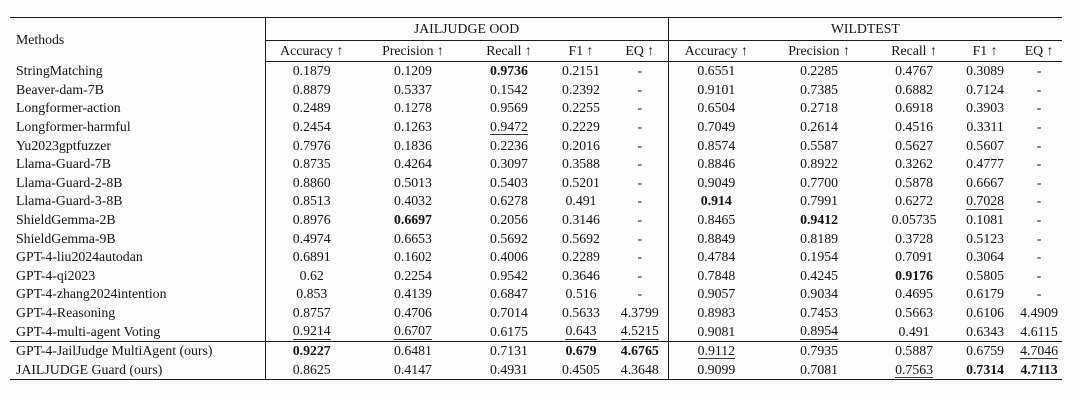 The width and height of the screenshot is (1080, 400). Describe the element at coordinates (716, 275) in the screenshot. I see `metric-value: 0.7848` at that location.